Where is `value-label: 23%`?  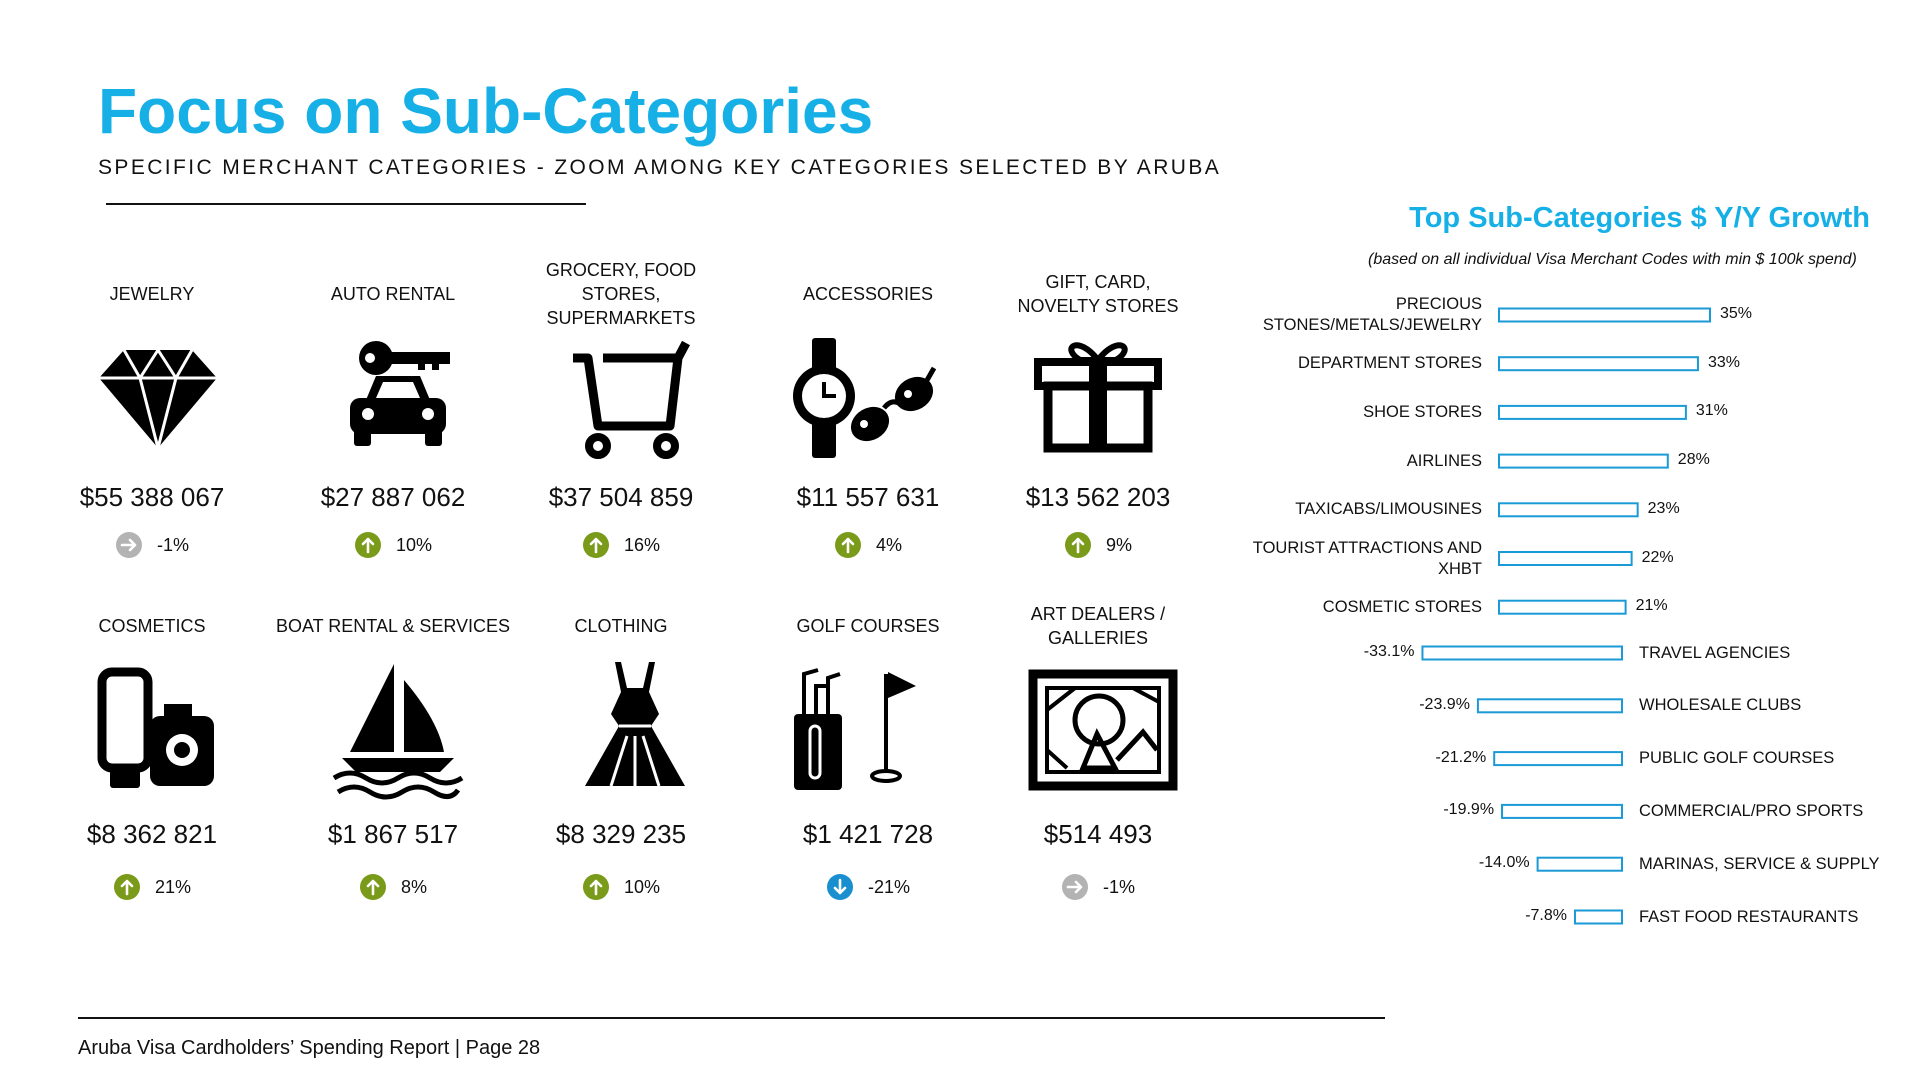 value-label: 23% is located at coordinates (1663, 508).